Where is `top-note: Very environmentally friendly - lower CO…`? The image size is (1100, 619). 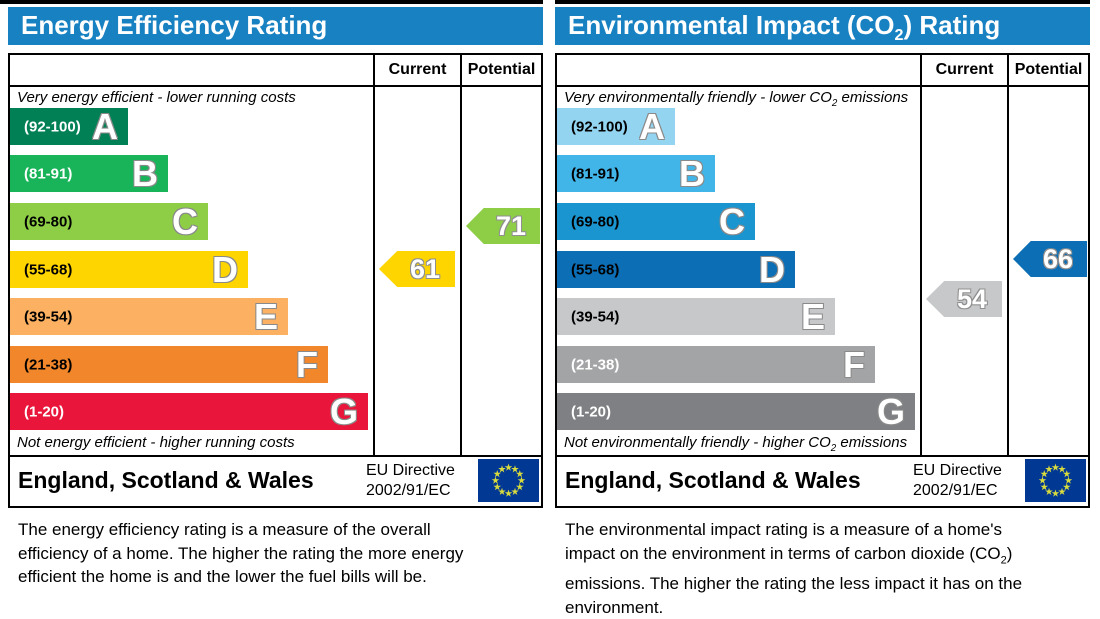 top-note: Very environmentally friendly - lower CO… is located at coordinates (736, 99).